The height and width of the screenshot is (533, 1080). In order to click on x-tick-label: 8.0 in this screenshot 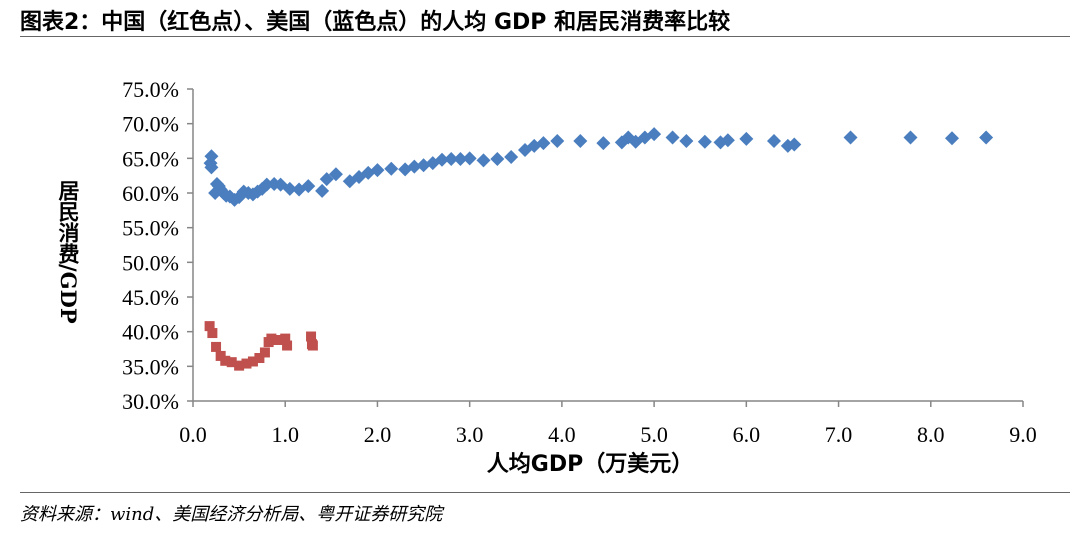, I will do `click(931, 434)`.